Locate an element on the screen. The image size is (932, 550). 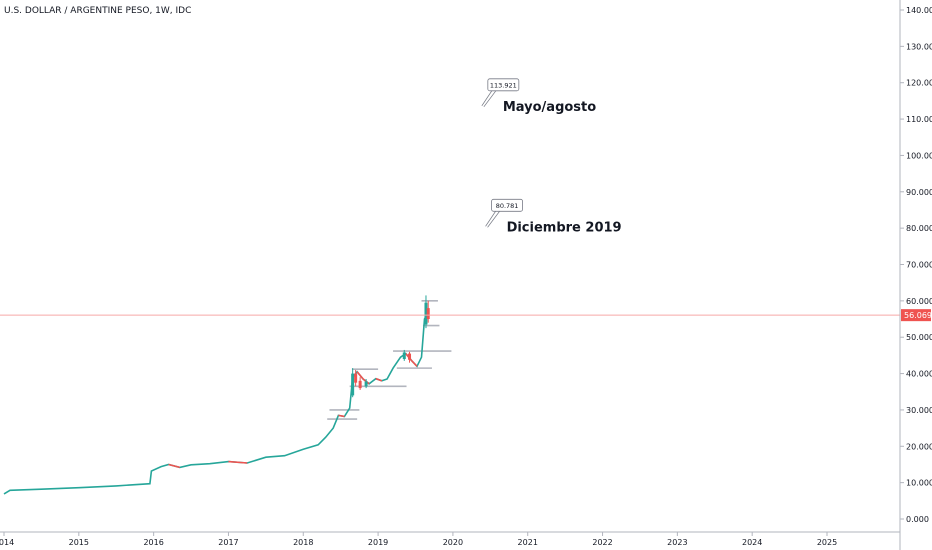
x-tick-label: 2020 is located at coordinates (453, 542).